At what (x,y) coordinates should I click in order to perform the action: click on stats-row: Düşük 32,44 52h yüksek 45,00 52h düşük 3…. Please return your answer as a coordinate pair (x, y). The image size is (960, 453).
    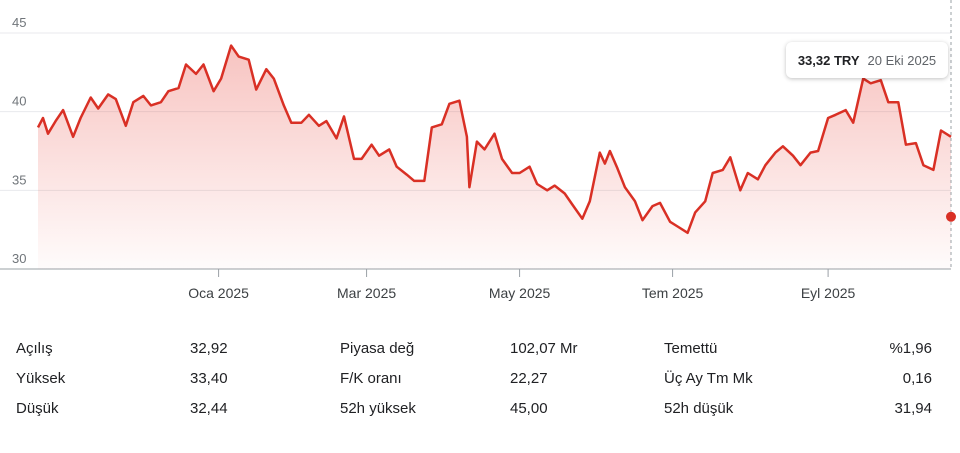
    Looking at the image, I should click on (474, 408).